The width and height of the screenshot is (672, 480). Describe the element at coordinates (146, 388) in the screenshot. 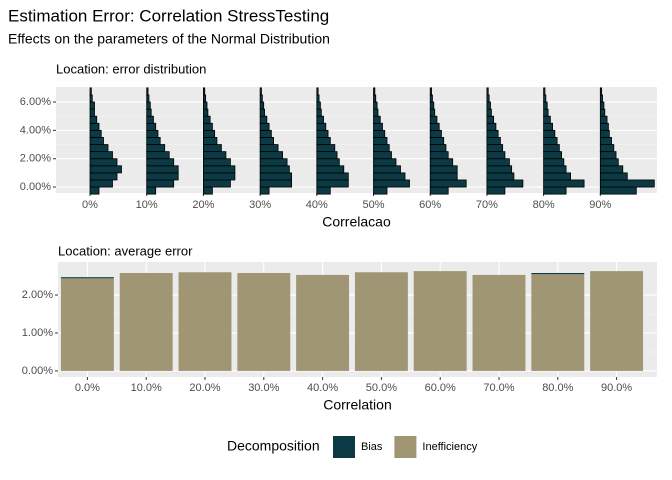

I see `x-tick-label: 10.0%` at that location.